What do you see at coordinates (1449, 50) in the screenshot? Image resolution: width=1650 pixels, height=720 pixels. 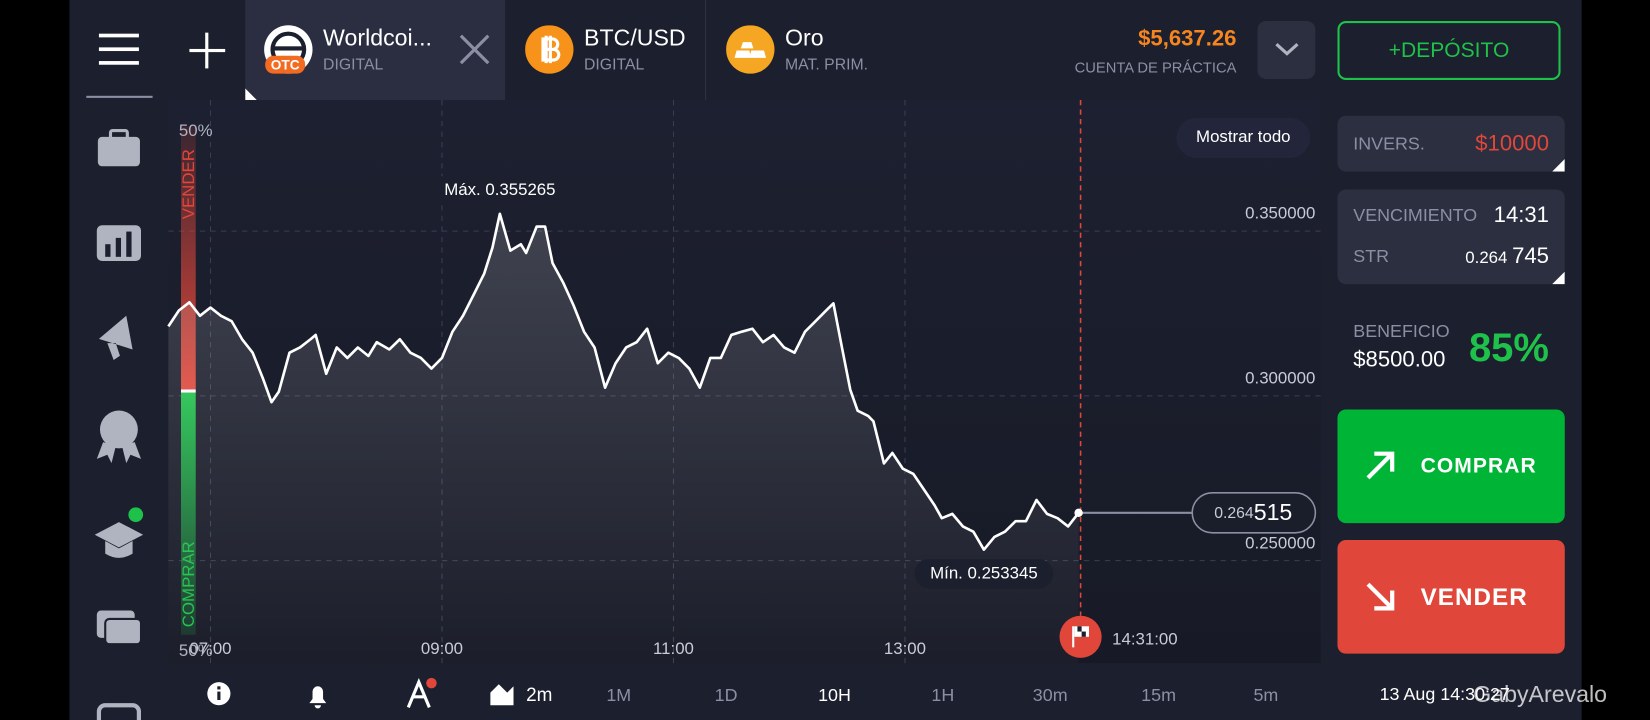 I see `deposit-button: +DEPÓSITO` at bounding box center [1449, 50].